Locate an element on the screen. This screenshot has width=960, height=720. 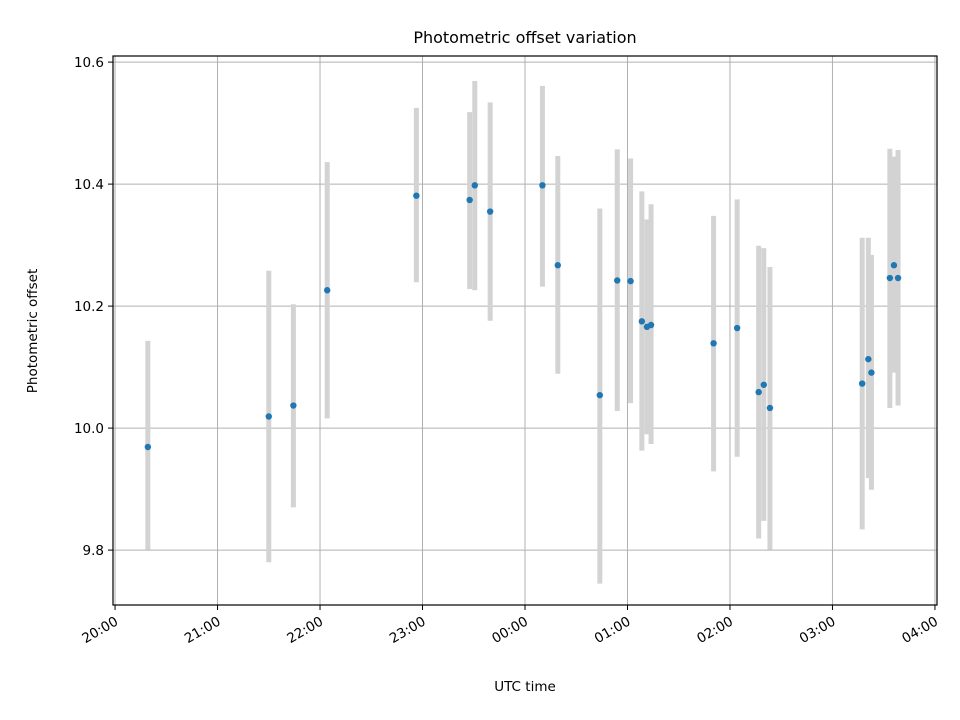
x-axis-label: UTC time is located at coordinates (525, 687).